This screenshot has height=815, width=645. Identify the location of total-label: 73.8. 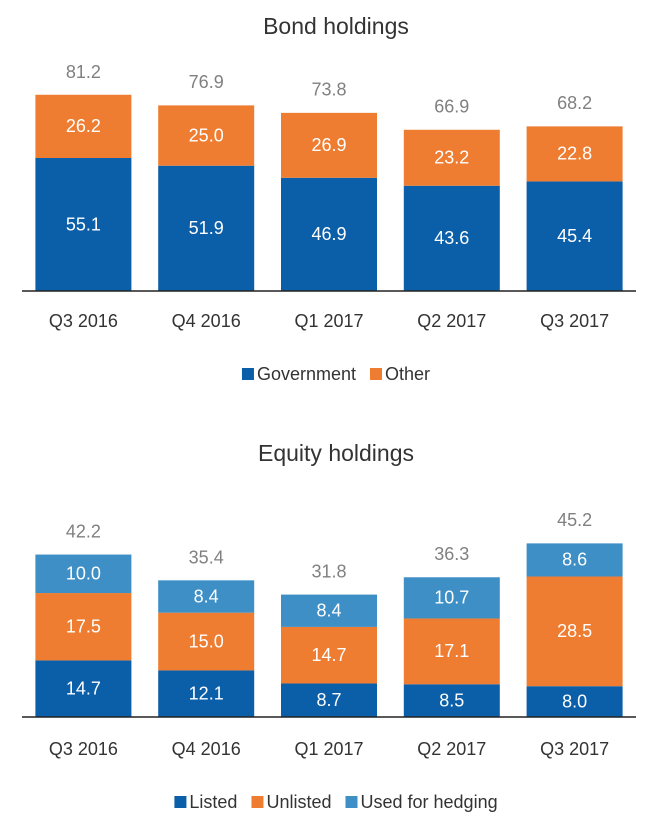
(328, 90).